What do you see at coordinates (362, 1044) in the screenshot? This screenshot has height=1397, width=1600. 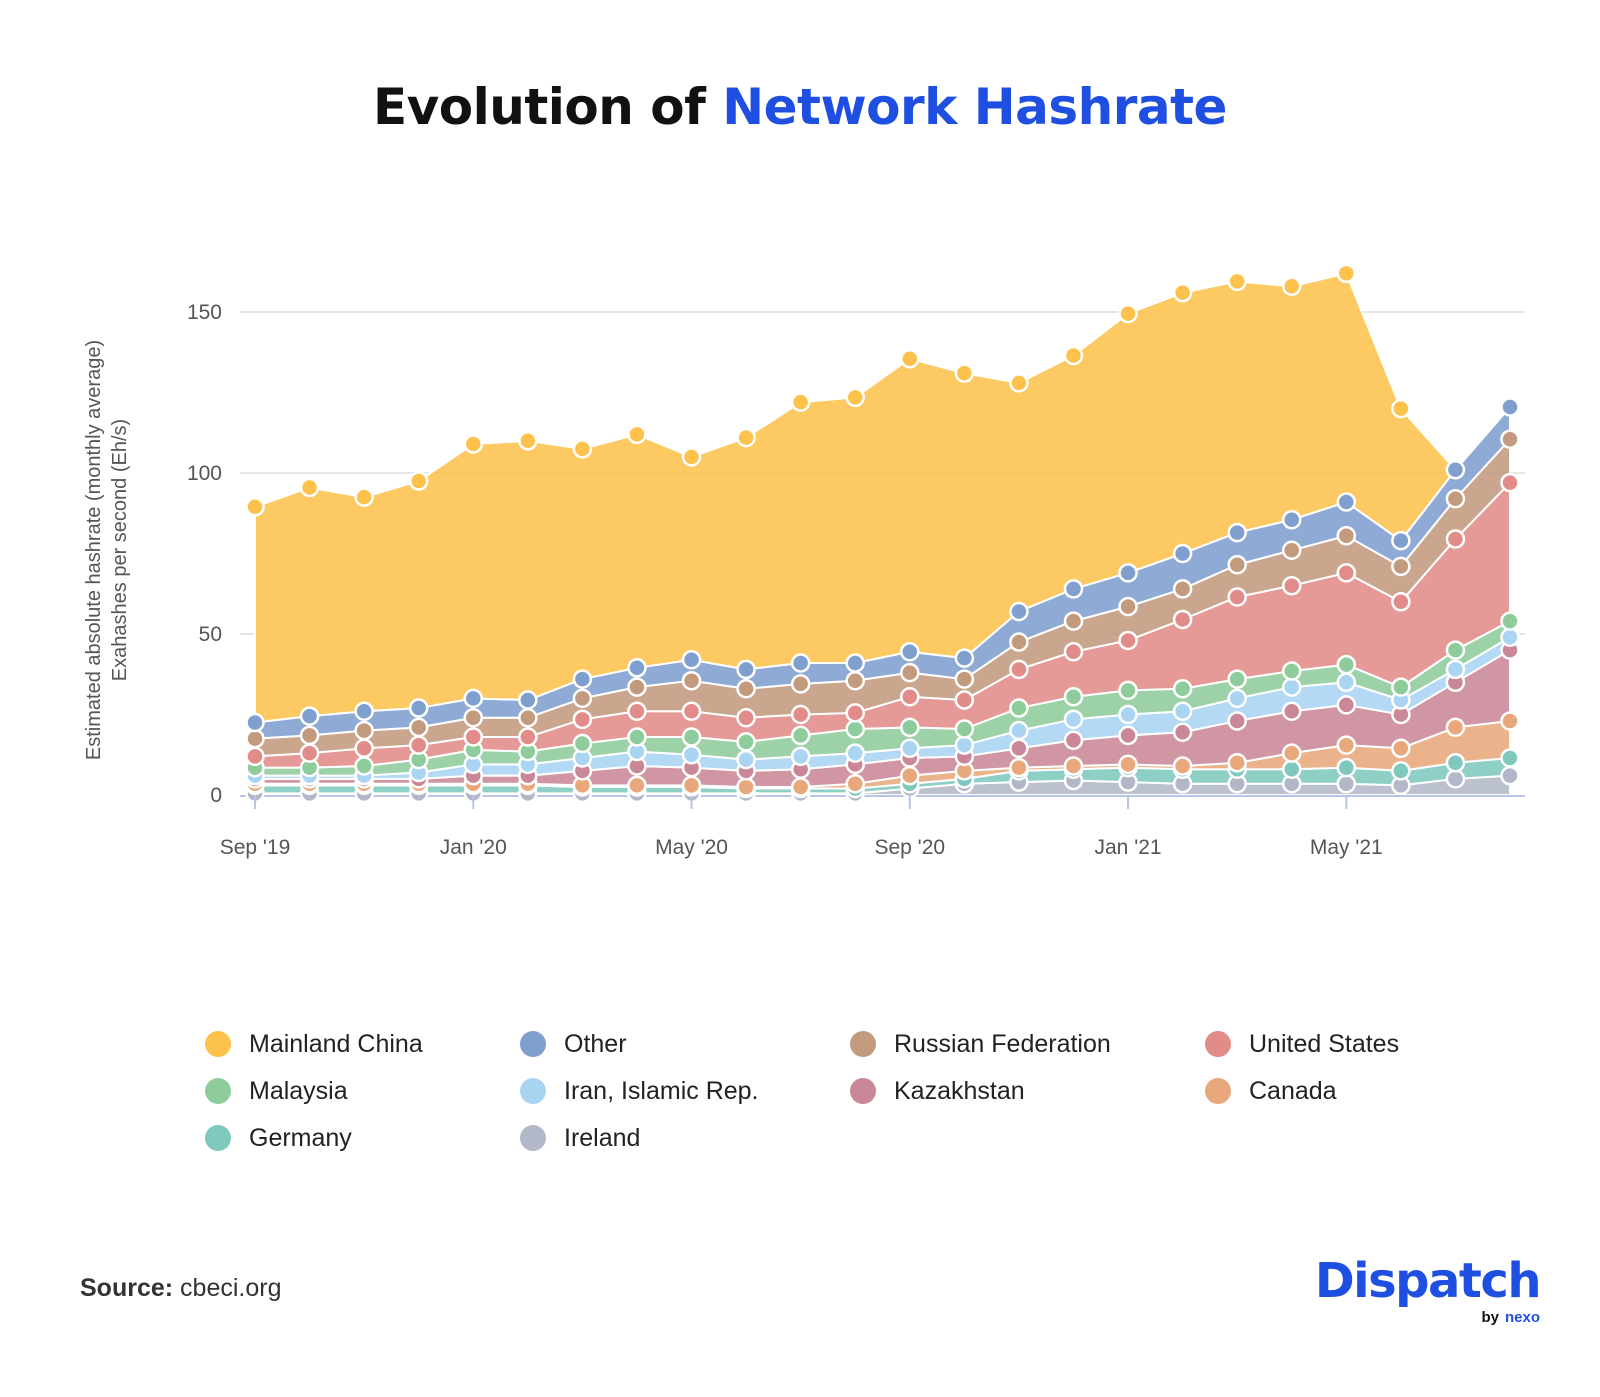 I see `legend-item-mainland-china: Mainland China` at bounding box center [362, 1044].